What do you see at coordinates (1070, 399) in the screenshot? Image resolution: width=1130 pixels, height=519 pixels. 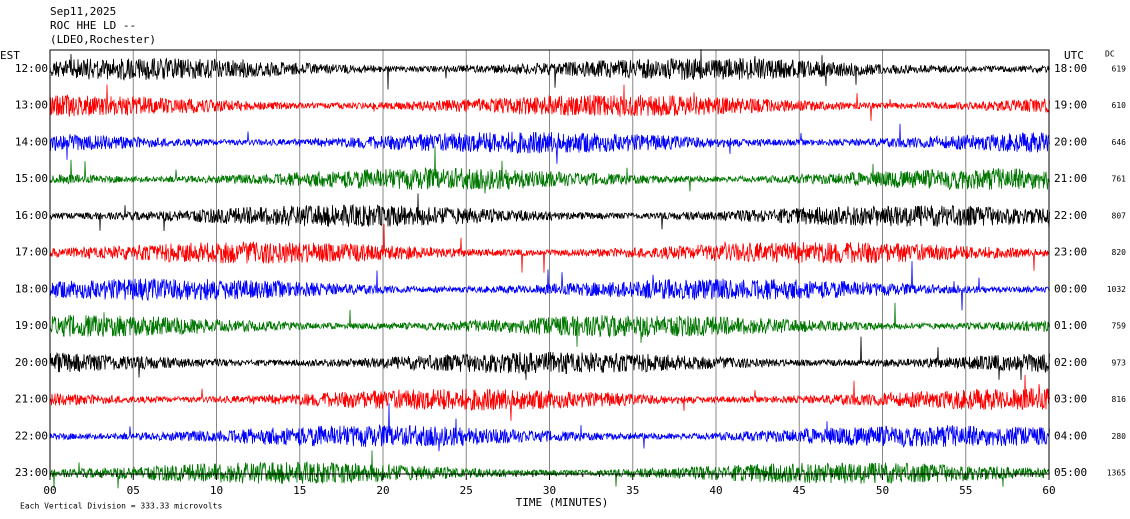 I see `right-time-label: 03:00` at bounding box center [1070, 399].